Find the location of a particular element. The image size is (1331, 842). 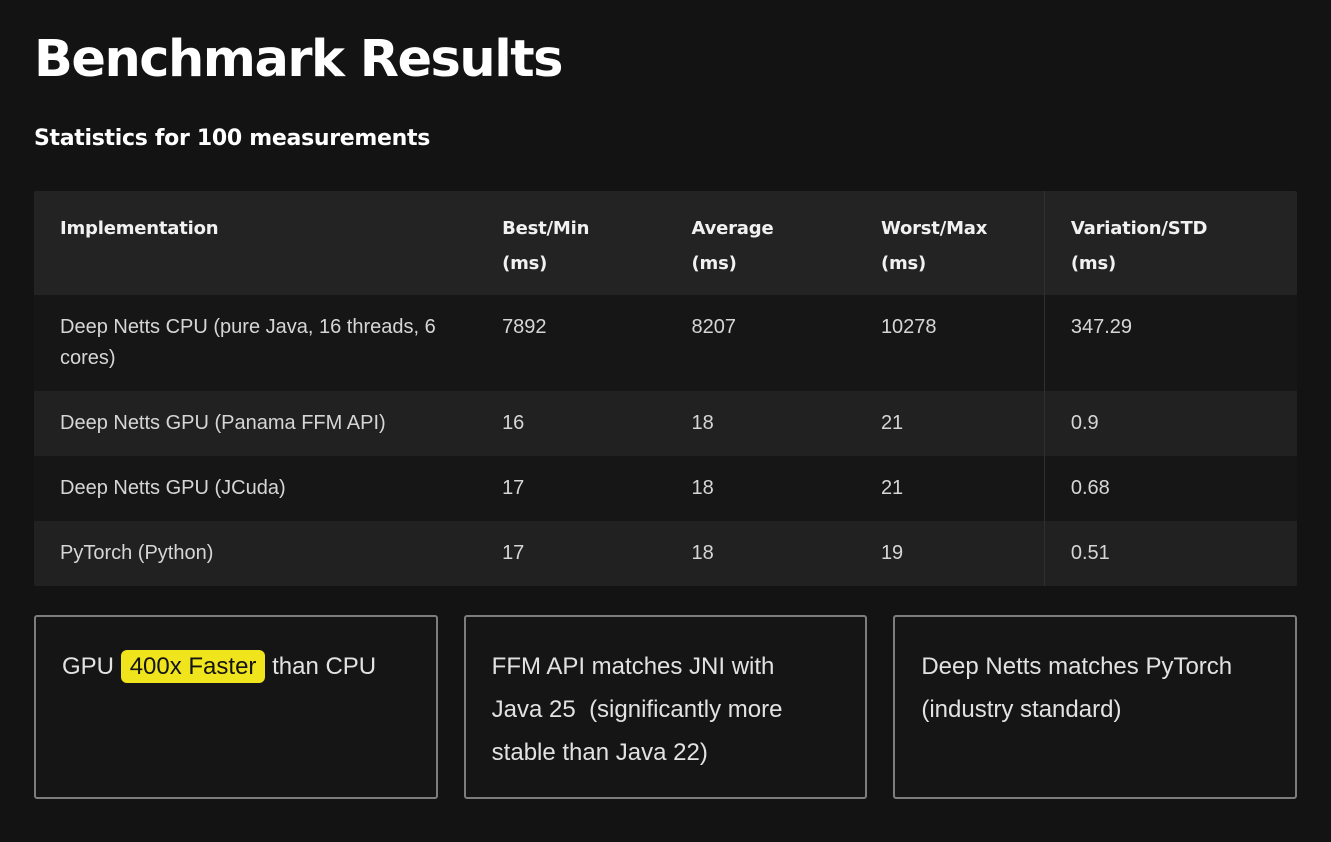

column-label: Variation/STD is located at coordinates (1139, 229).